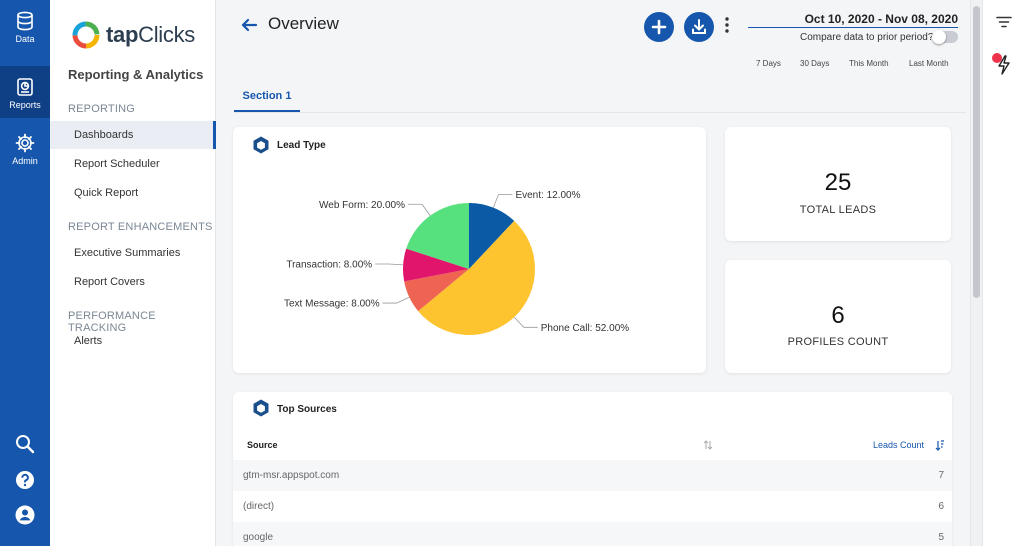  Describe the element at coordinates (301, 145) in the screenshot. I see `lead-type-title: Lead Type` at that location.